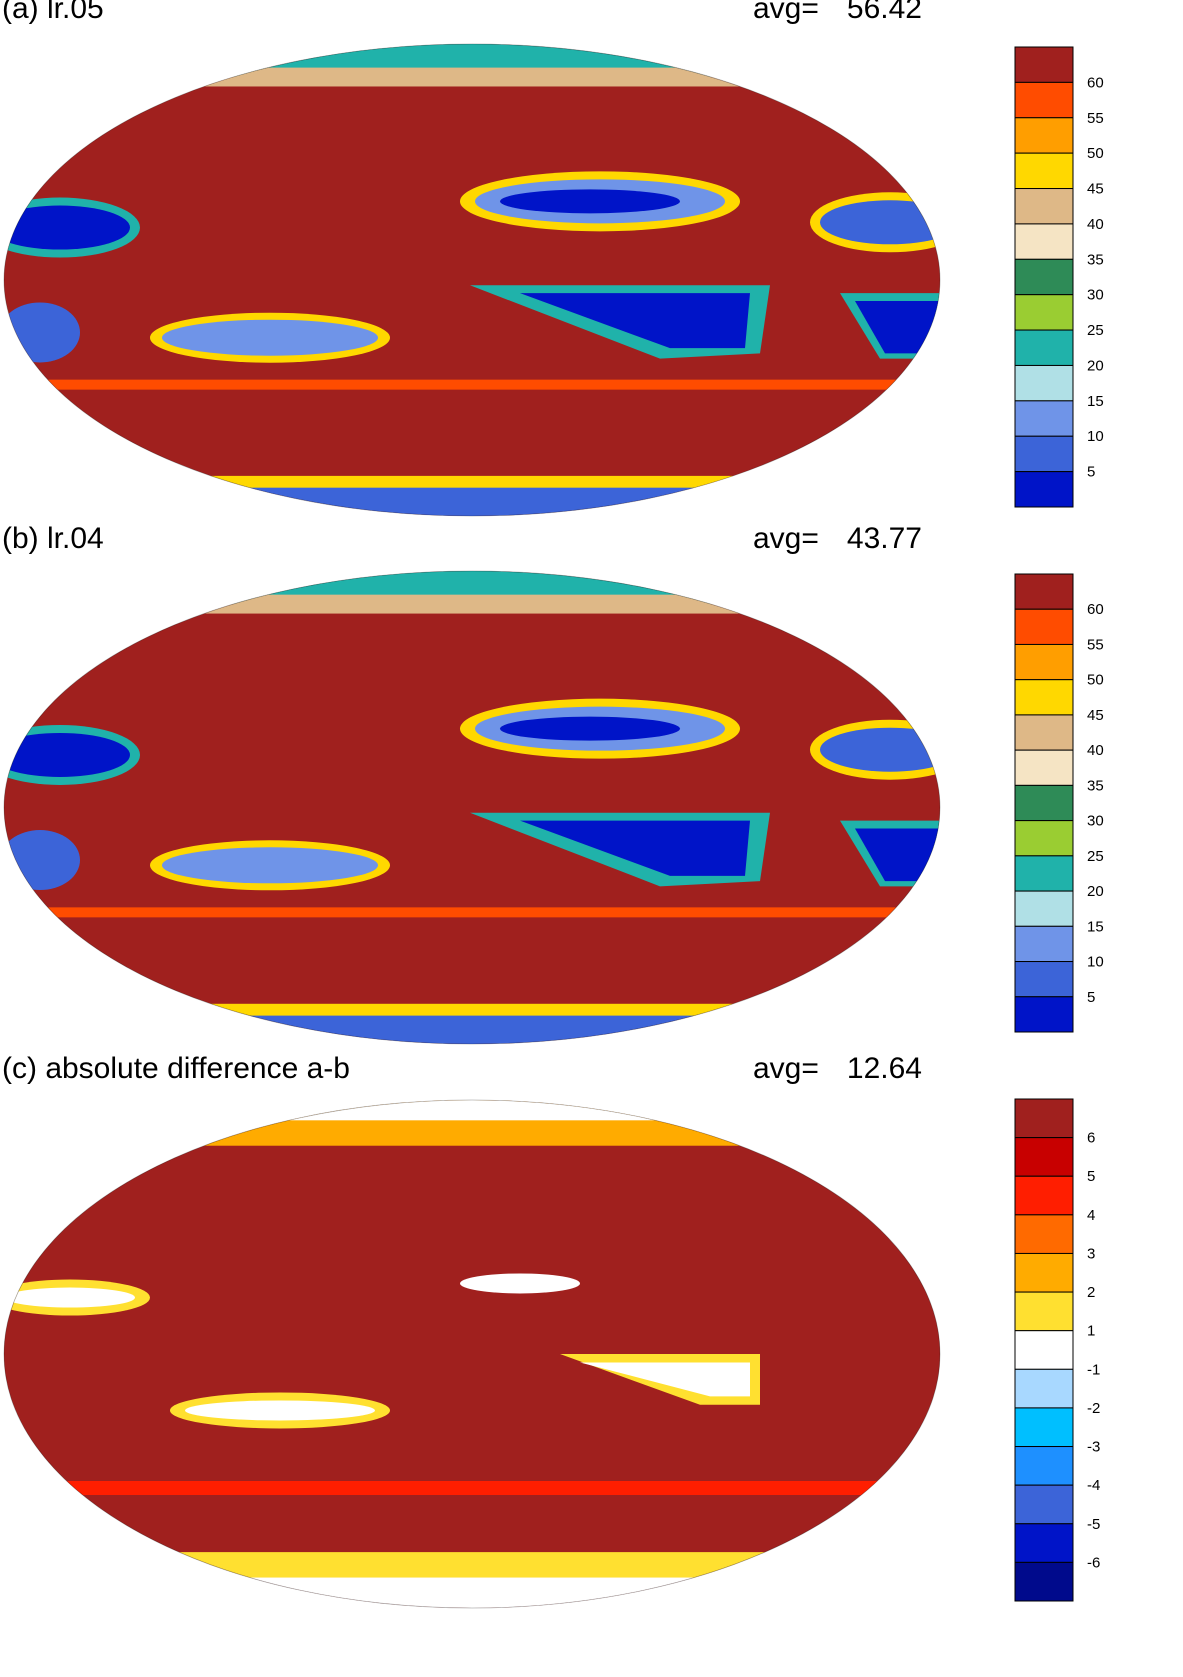 The width and height of the screenshot is (1183, 1677). What do you see at coordinates (1091, 1331) in the screenshot?
I see `colorbar-tick-label: 1` at bounding box center [1091, 1331].